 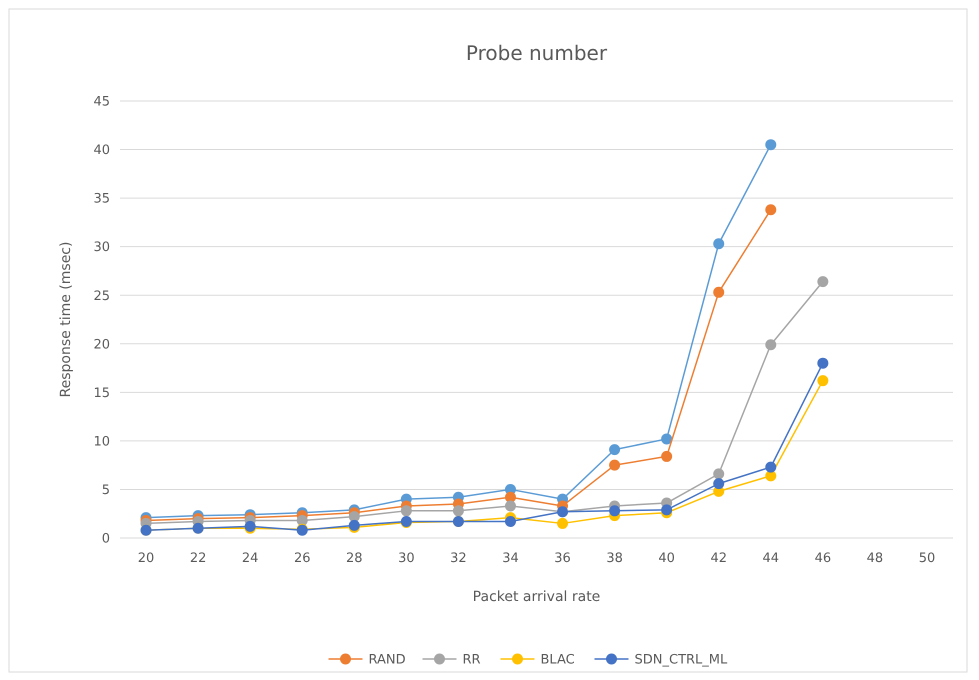 What do you see at coordinates (771, 558) in the screenshot?
I see `x-tick-label: 44` at bounding box center [771, 558].